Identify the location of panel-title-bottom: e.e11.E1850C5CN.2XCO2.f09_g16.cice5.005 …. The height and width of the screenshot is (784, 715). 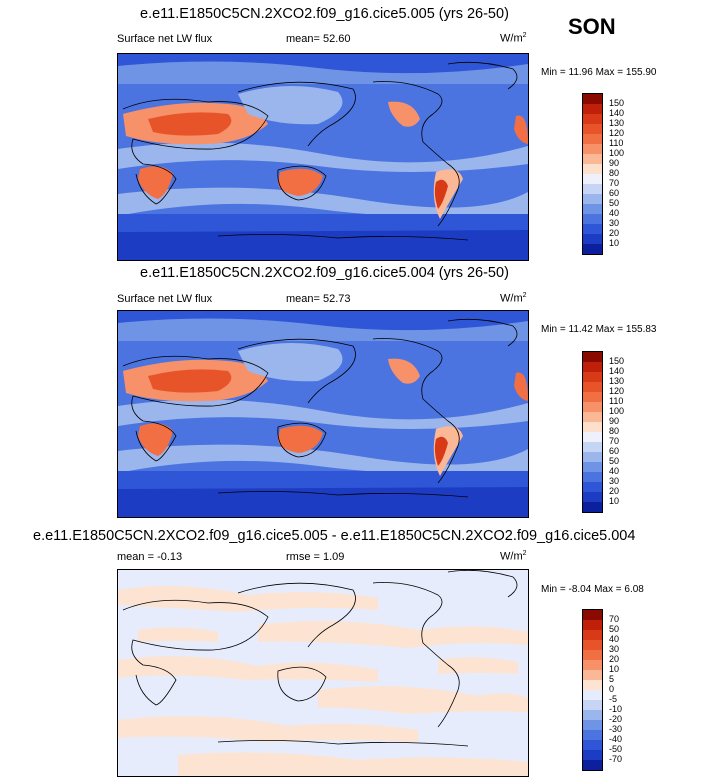
(334, 536).